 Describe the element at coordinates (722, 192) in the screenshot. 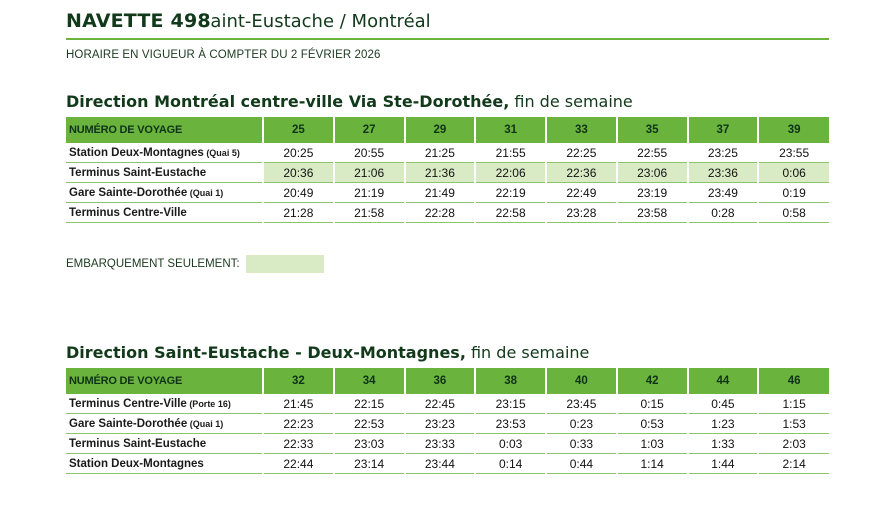

I see `departure-time: 23:49` at that location.